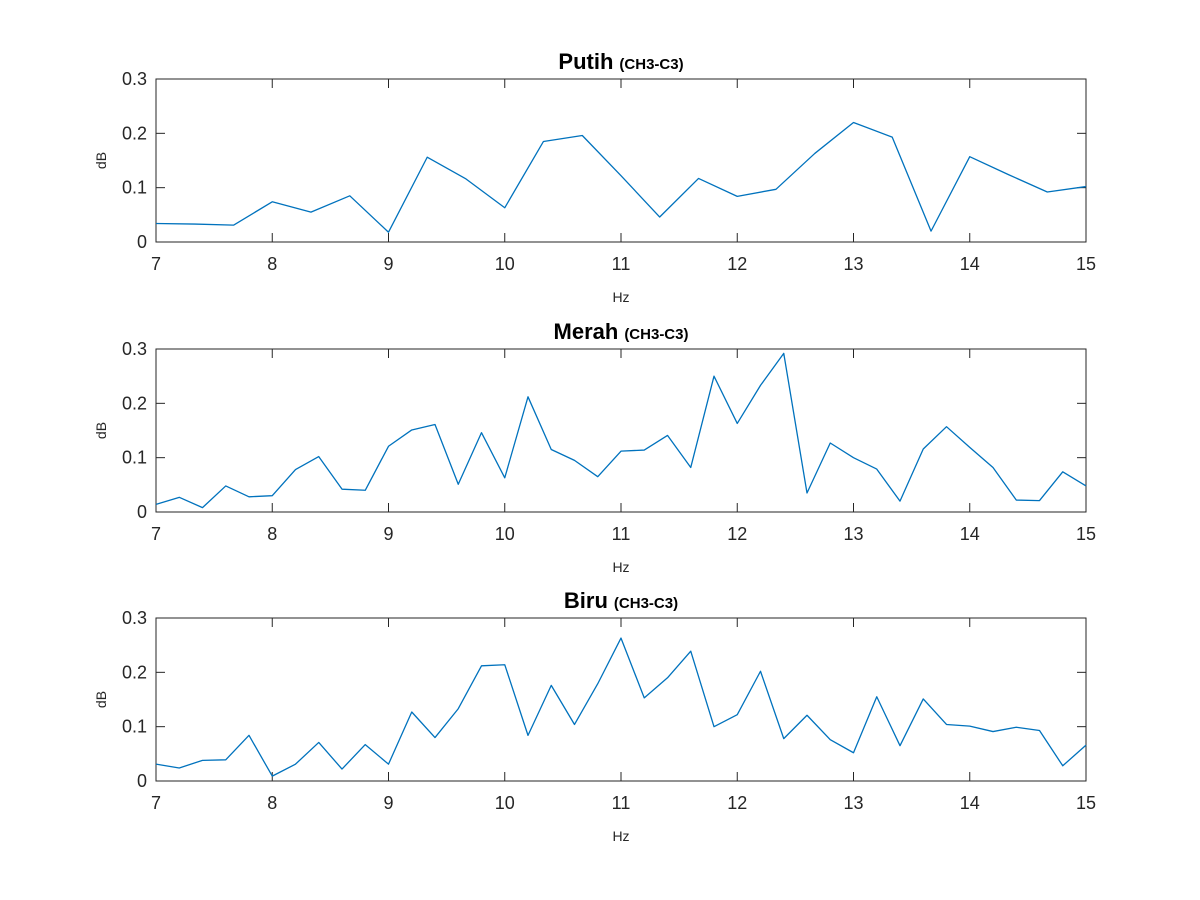 The width and height of the screenshot is (1200, 900). I want to click on subplot-title-main: Biru, so click(586, 600).